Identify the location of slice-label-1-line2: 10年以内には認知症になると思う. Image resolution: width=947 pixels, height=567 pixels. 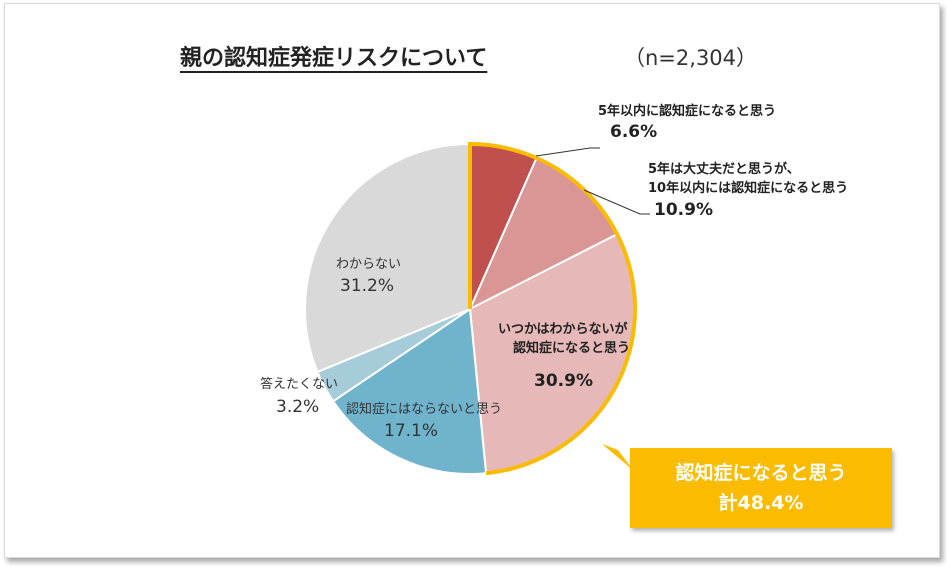
(748, 188).